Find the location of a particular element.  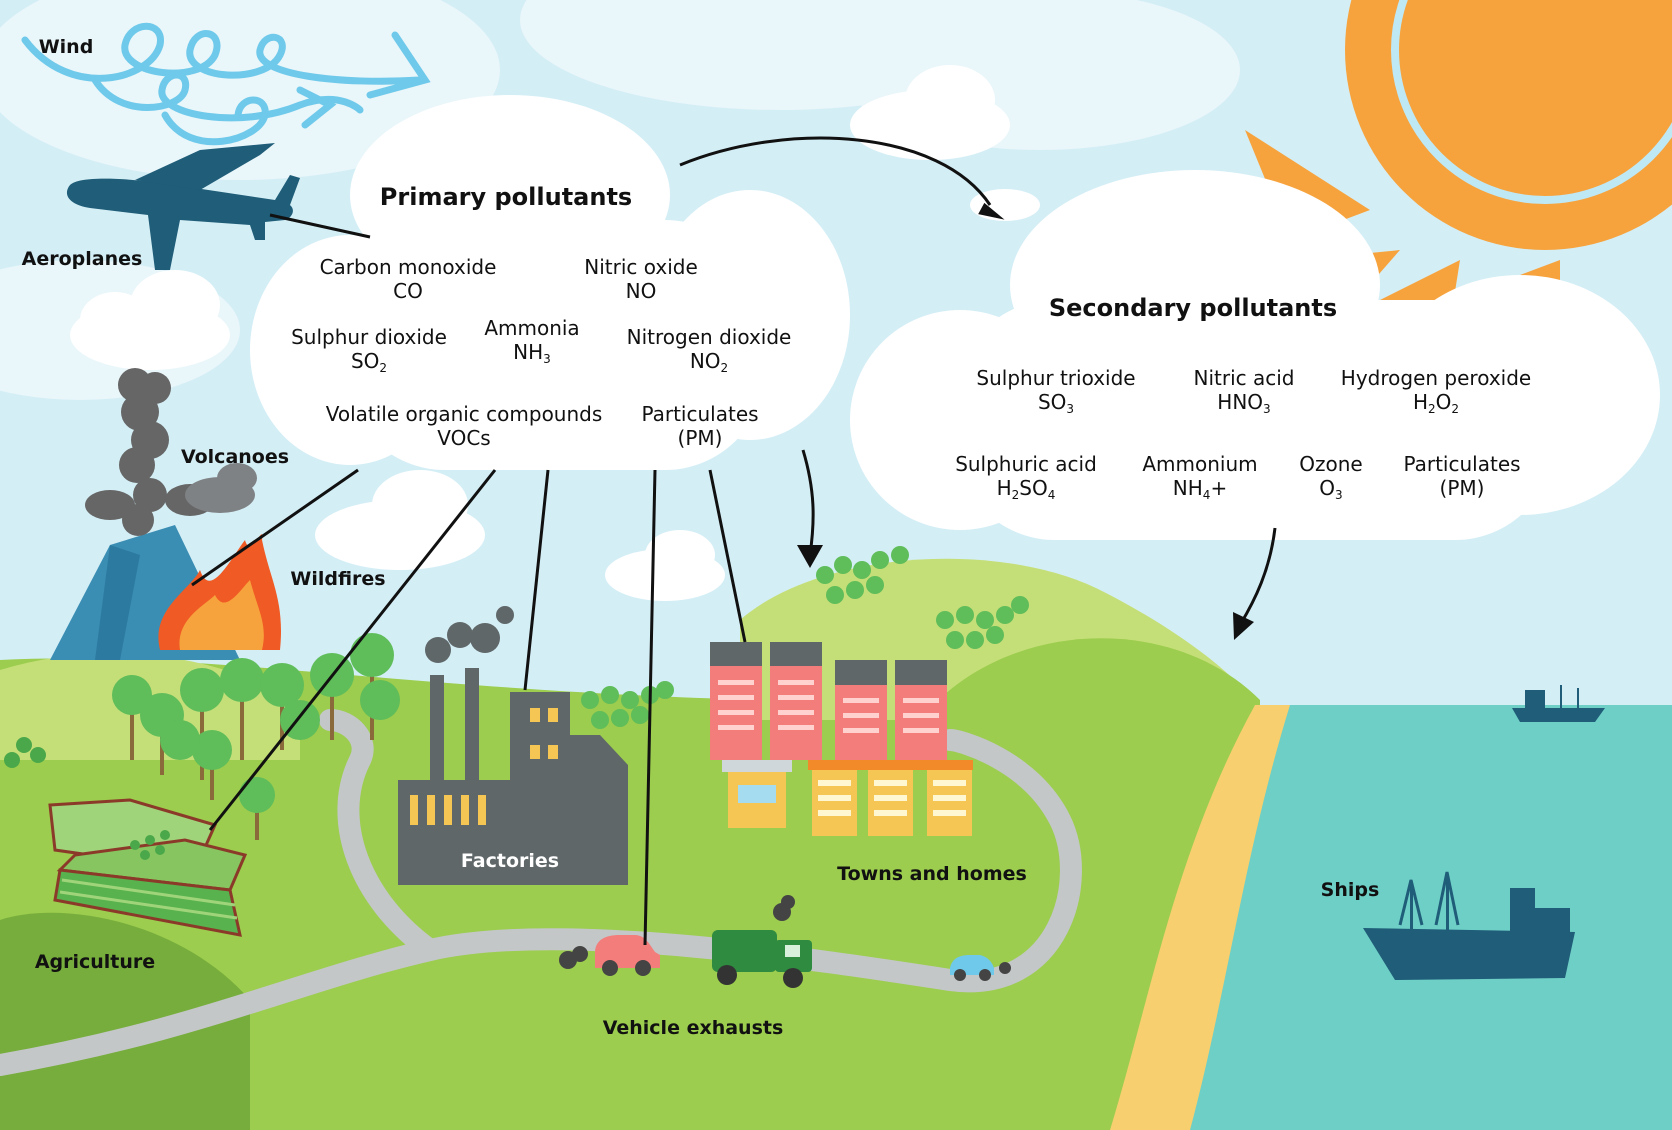

primary-pollutants-title: Primary pollutants is located at coordinates (506, 197).